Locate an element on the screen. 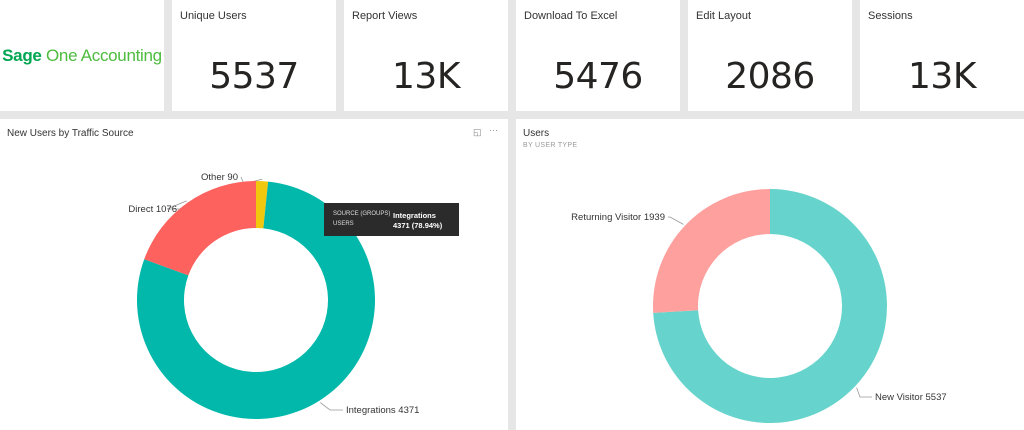 Image resolution: width=1024 pixels, height=430 pixels. kpi-card-edit-layout: Edit Layout 2086 is located at coordinates (770, 55).